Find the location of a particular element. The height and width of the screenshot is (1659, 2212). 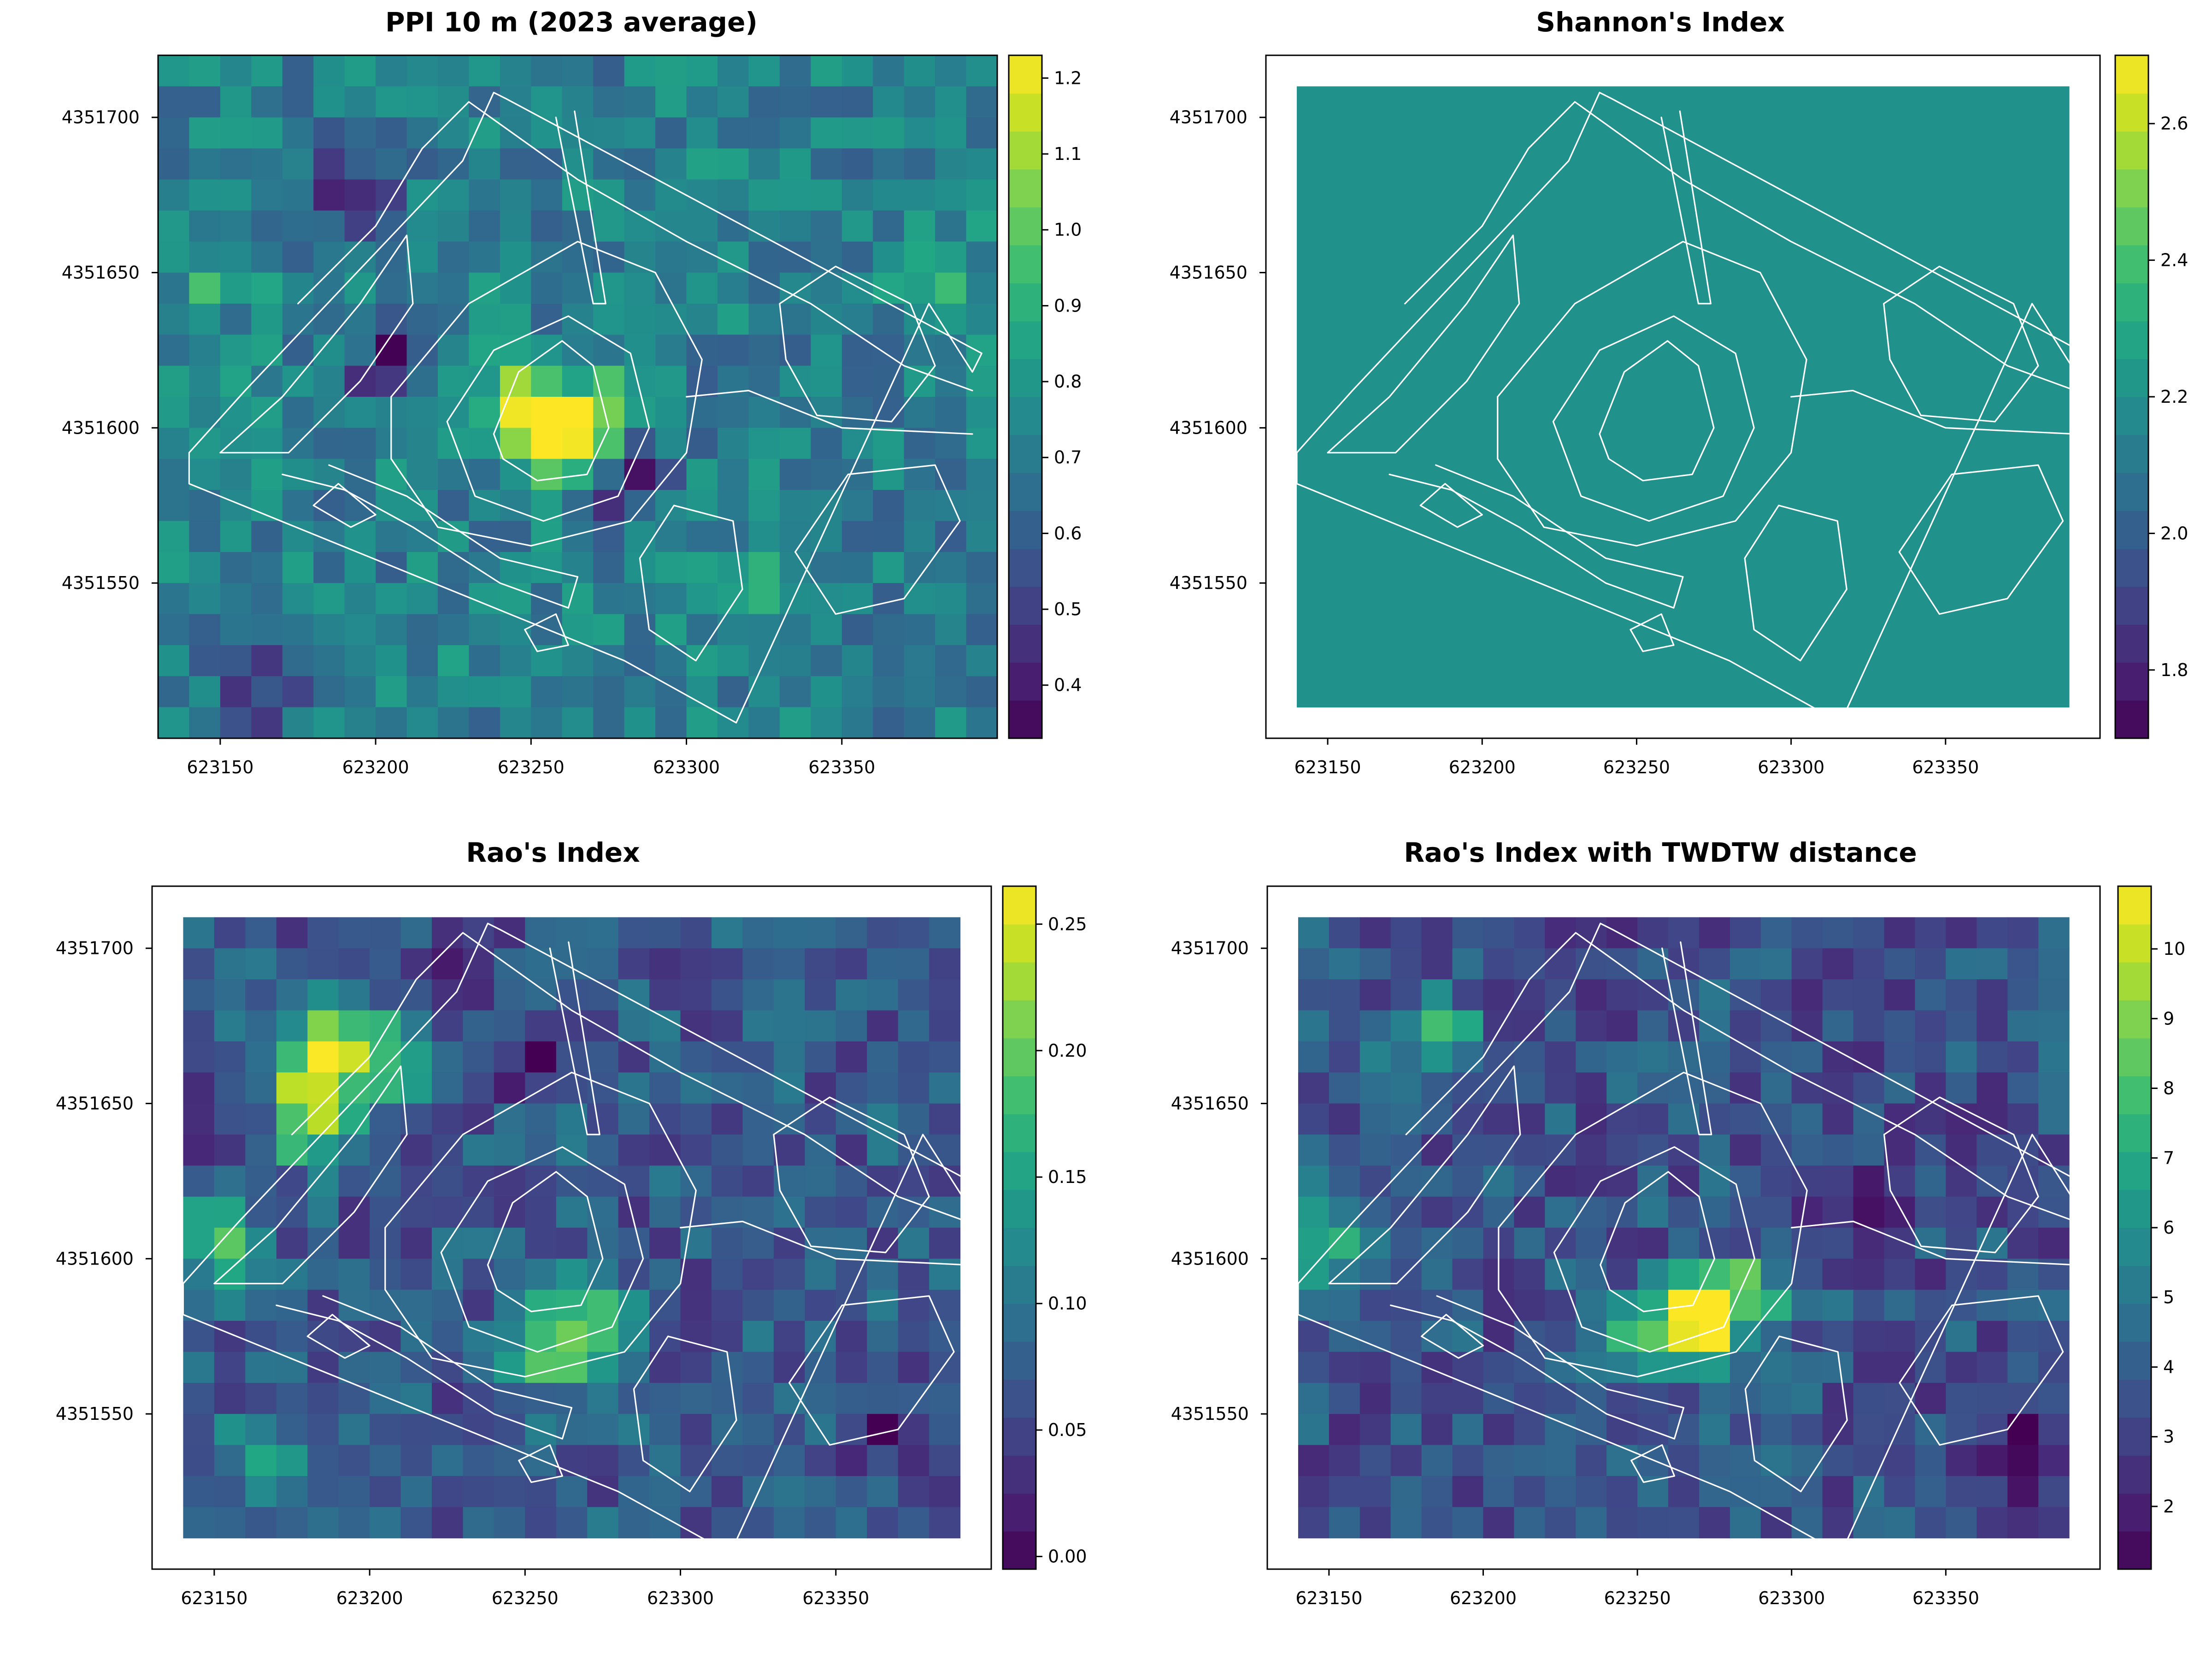

y-tick-label: 4351600 is located at coordinates (101, 428).